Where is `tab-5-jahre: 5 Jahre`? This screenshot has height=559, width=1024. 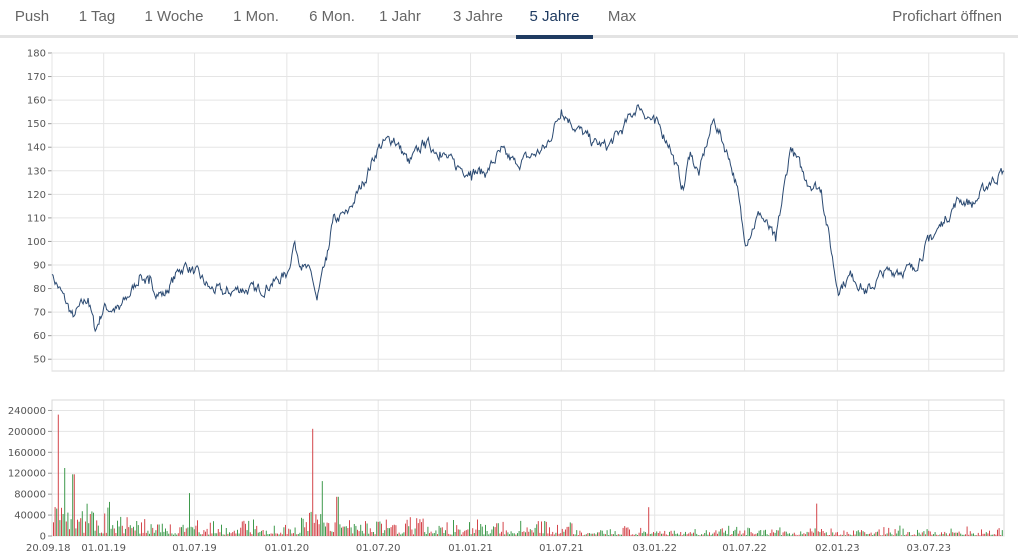
tab-5-jahre: 5 Jahre is located at coordinates (554, 16).